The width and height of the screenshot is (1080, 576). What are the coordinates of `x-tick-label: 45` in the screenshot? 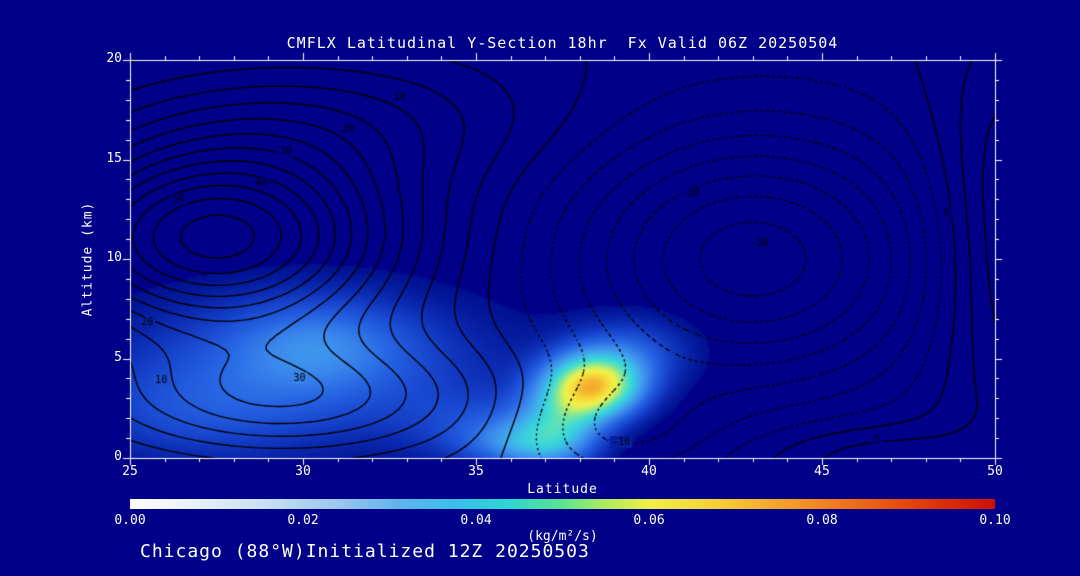 It's located at (822, 471).